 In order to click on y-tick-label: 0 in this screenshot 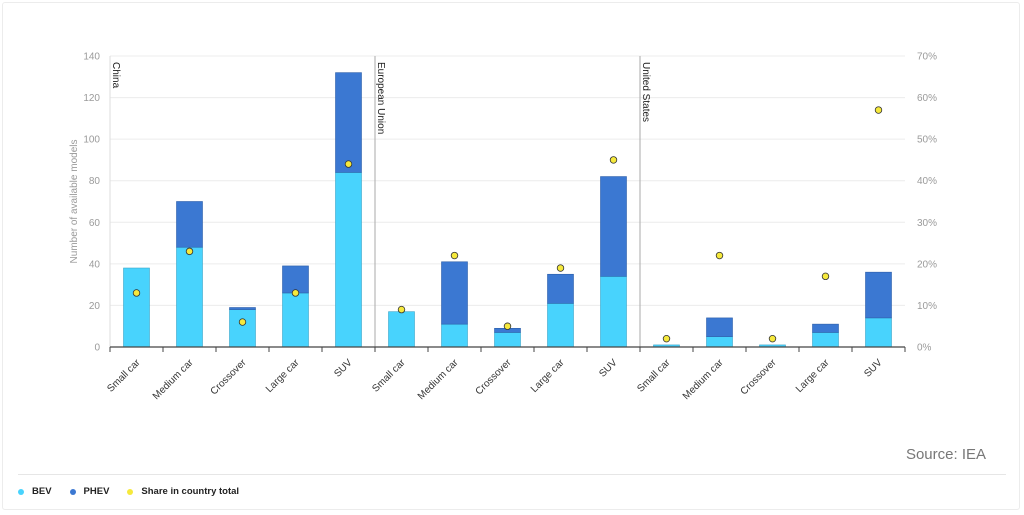, I will do `click(97, 348)`.